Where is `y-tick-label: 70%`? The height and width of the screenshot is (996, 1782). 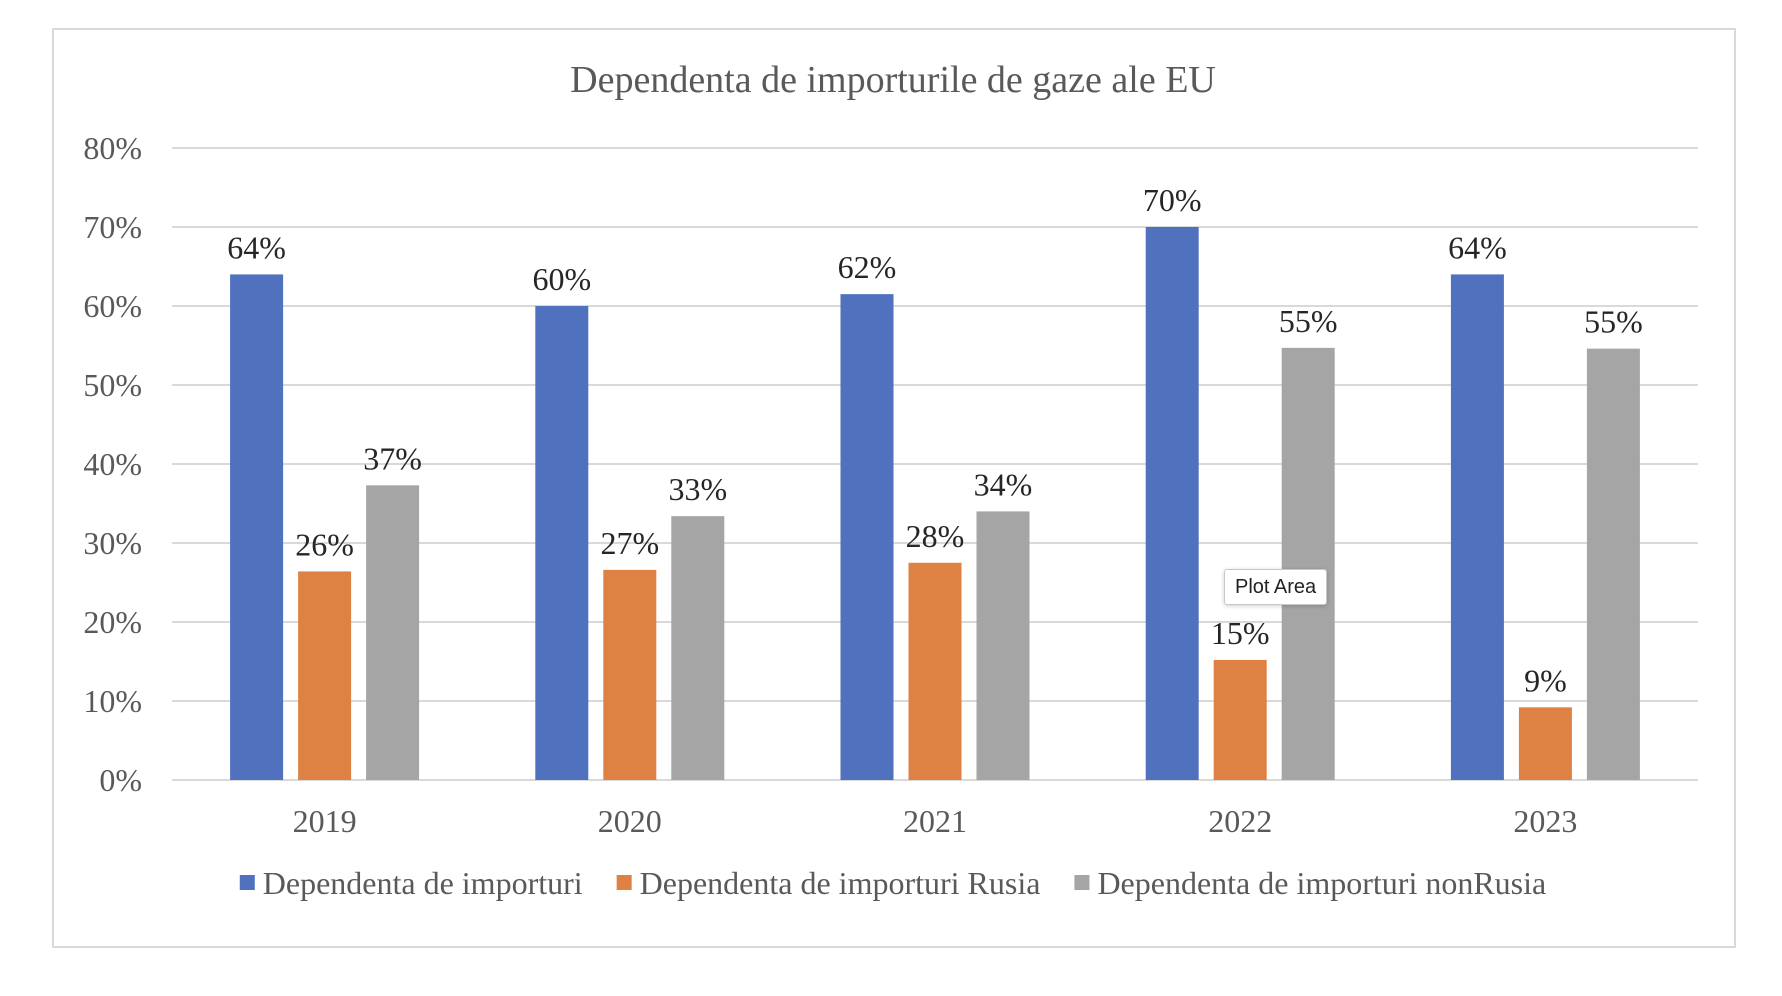
y-tick-label: 70% is located at coordinates (112, 227).